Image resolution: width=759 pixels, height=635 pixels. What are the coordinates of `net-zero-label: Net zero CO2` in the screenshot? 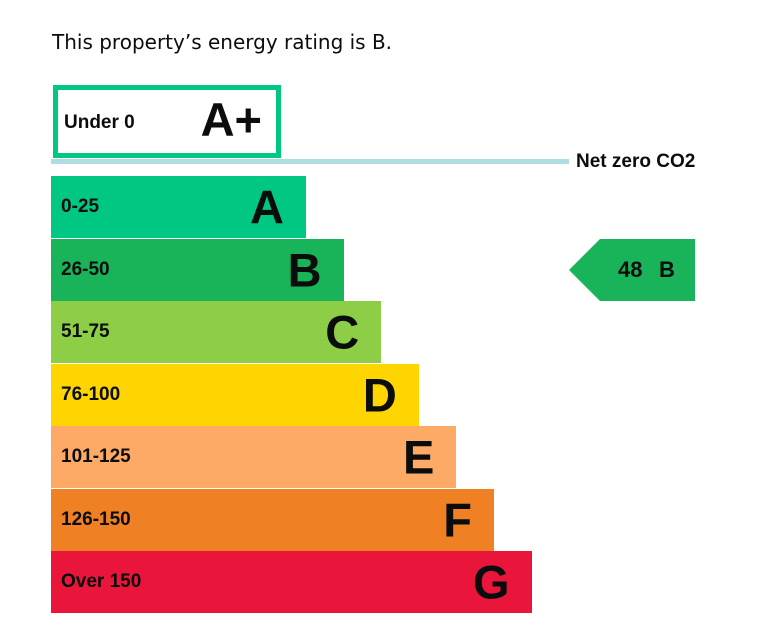 It's located at (636, 161).